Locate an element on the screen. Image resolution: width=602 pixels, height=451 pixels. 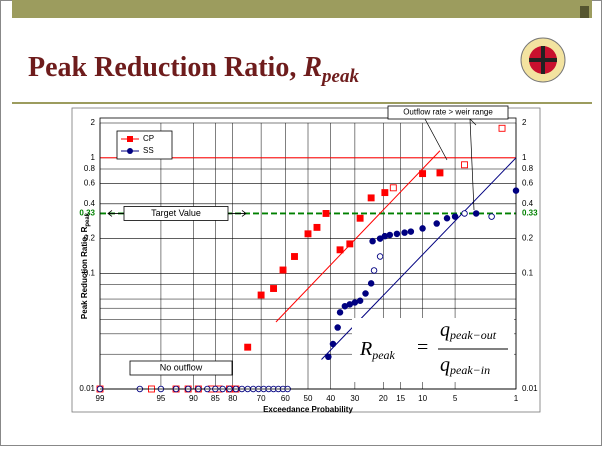
y-tick-label: 0.8 is located at coordinates (90, 168).